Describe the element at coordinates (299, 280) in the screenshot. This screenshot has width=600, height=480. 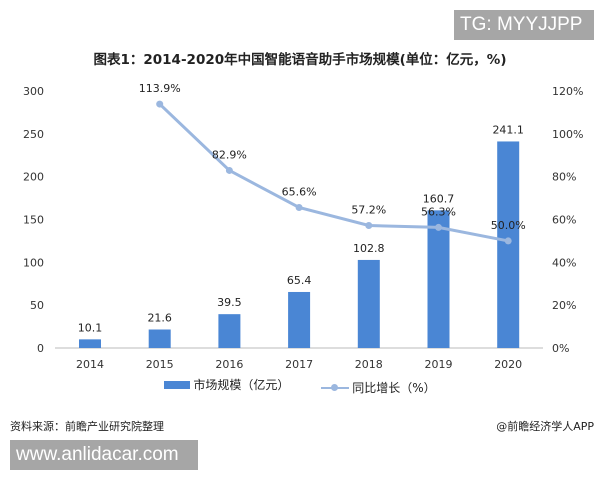
I see `bar-value-label: 65.4` at that location.